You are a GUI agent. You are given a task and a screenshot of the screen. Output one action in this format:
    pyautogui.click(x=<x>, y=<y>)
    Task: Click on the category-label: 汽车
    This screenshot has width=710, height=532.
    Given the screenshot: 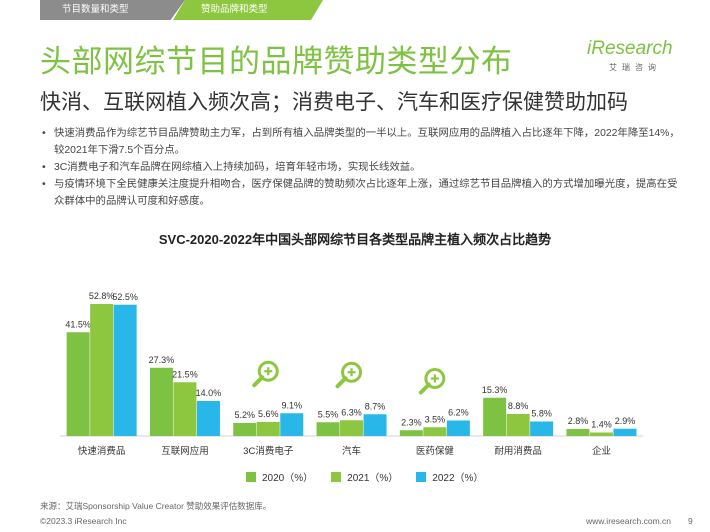 What is the action you would take?
    pyautogui.click(x=351, y=451)
    